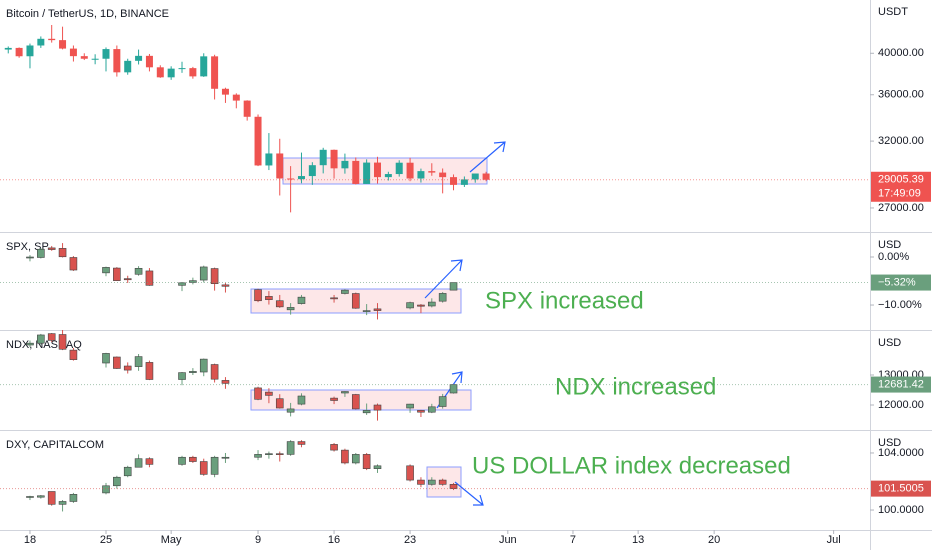 Image resolution: width=932 pixels, height=550 pixels. Describe the element at coordinates (171, 540) in the screenshot. I see `x-tick-label: May` at that location.